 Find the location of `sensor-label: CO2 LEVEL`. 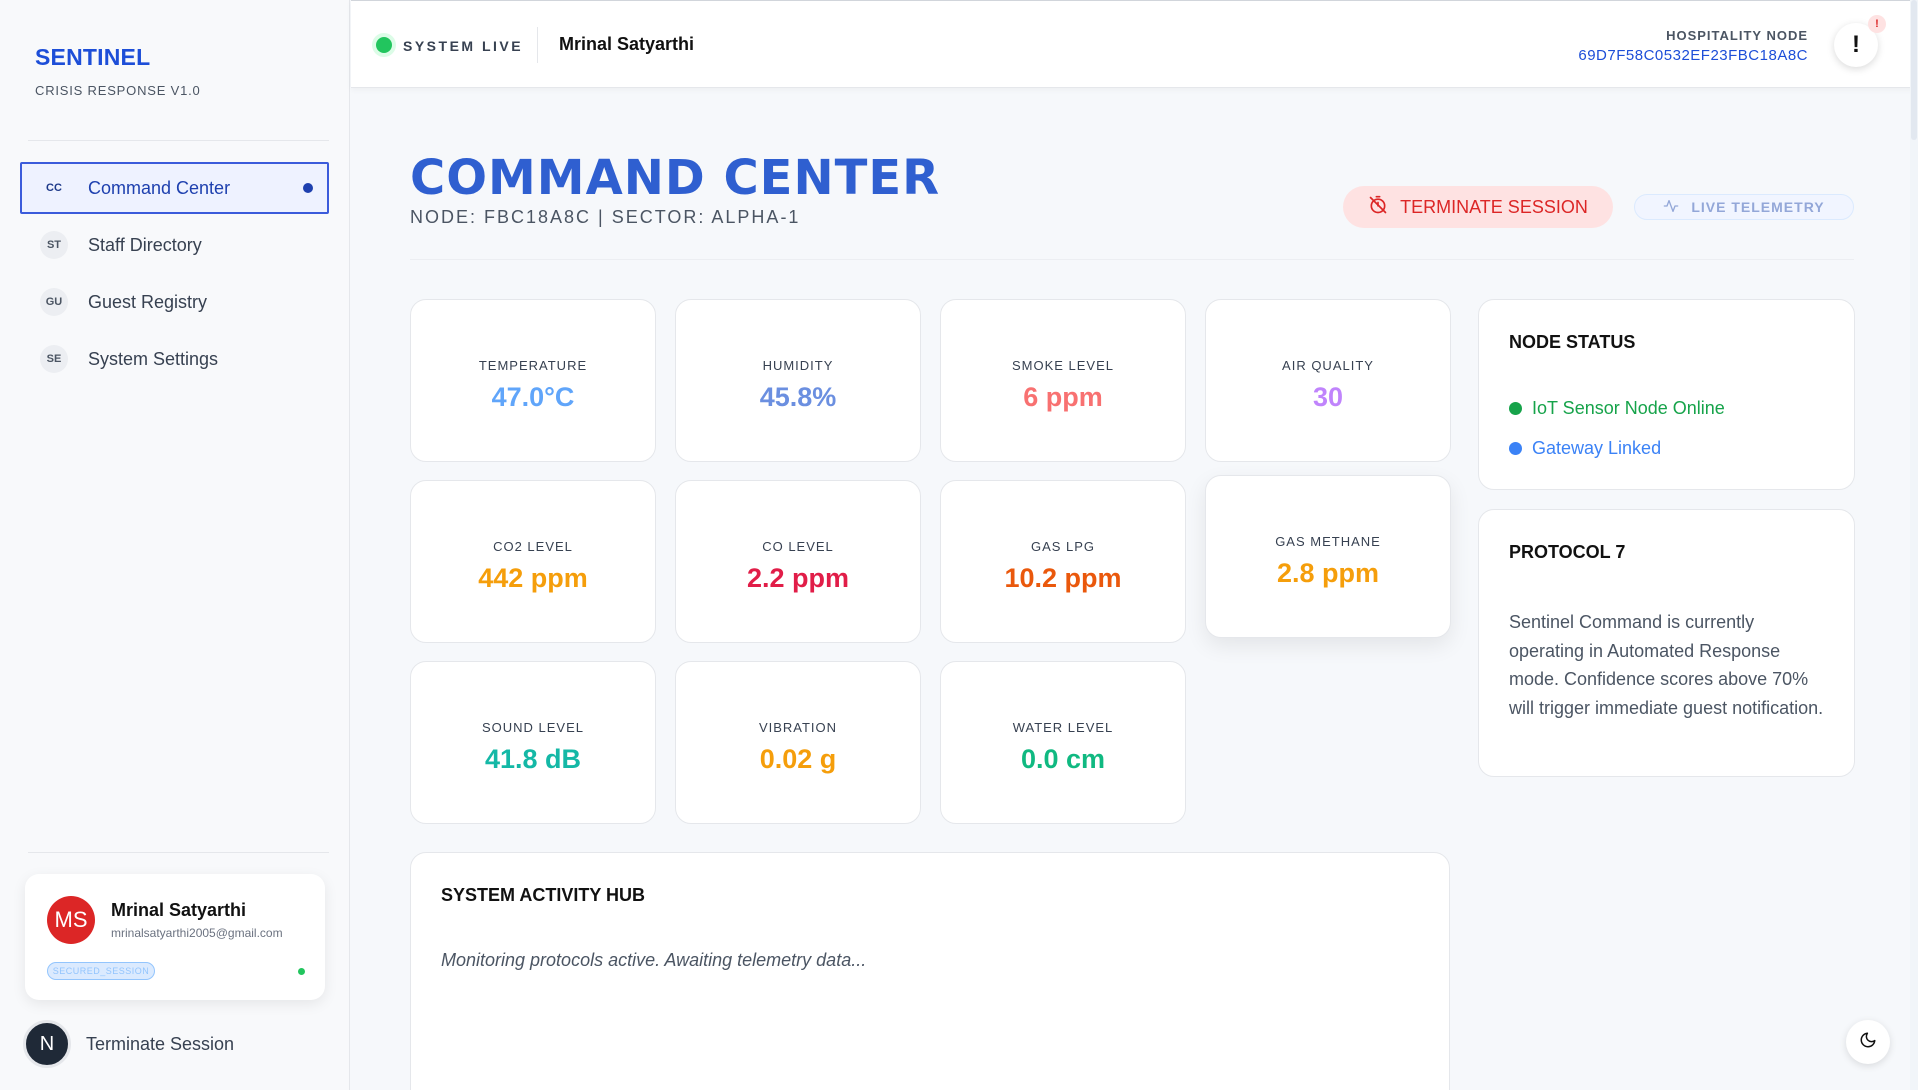

sensor-label: CO2 LEVEL is located at coordinates (533, 546).